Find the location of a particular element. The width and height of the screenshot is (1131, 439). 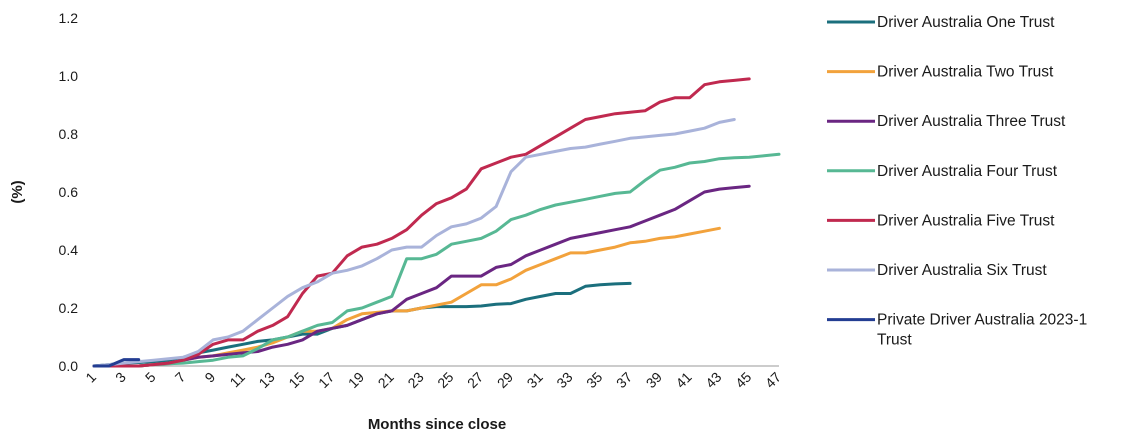

legend-label: Driver Australia Four Trust is located at coordinates (967, 171).